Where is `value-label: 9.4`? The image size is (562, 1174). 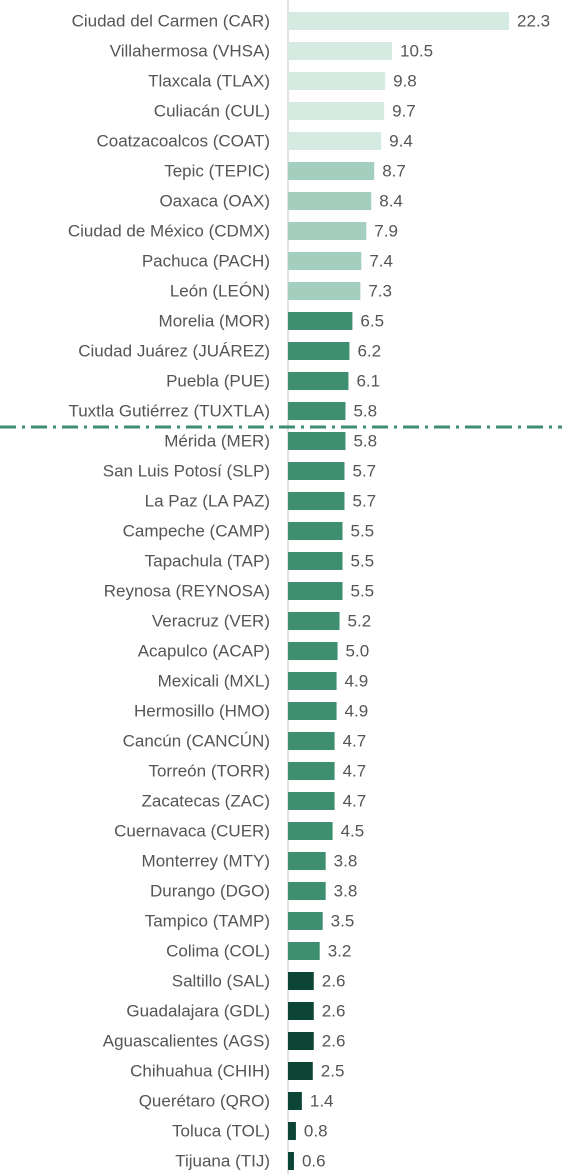 value-label: 9.4 is located at coordinates (401, 140).